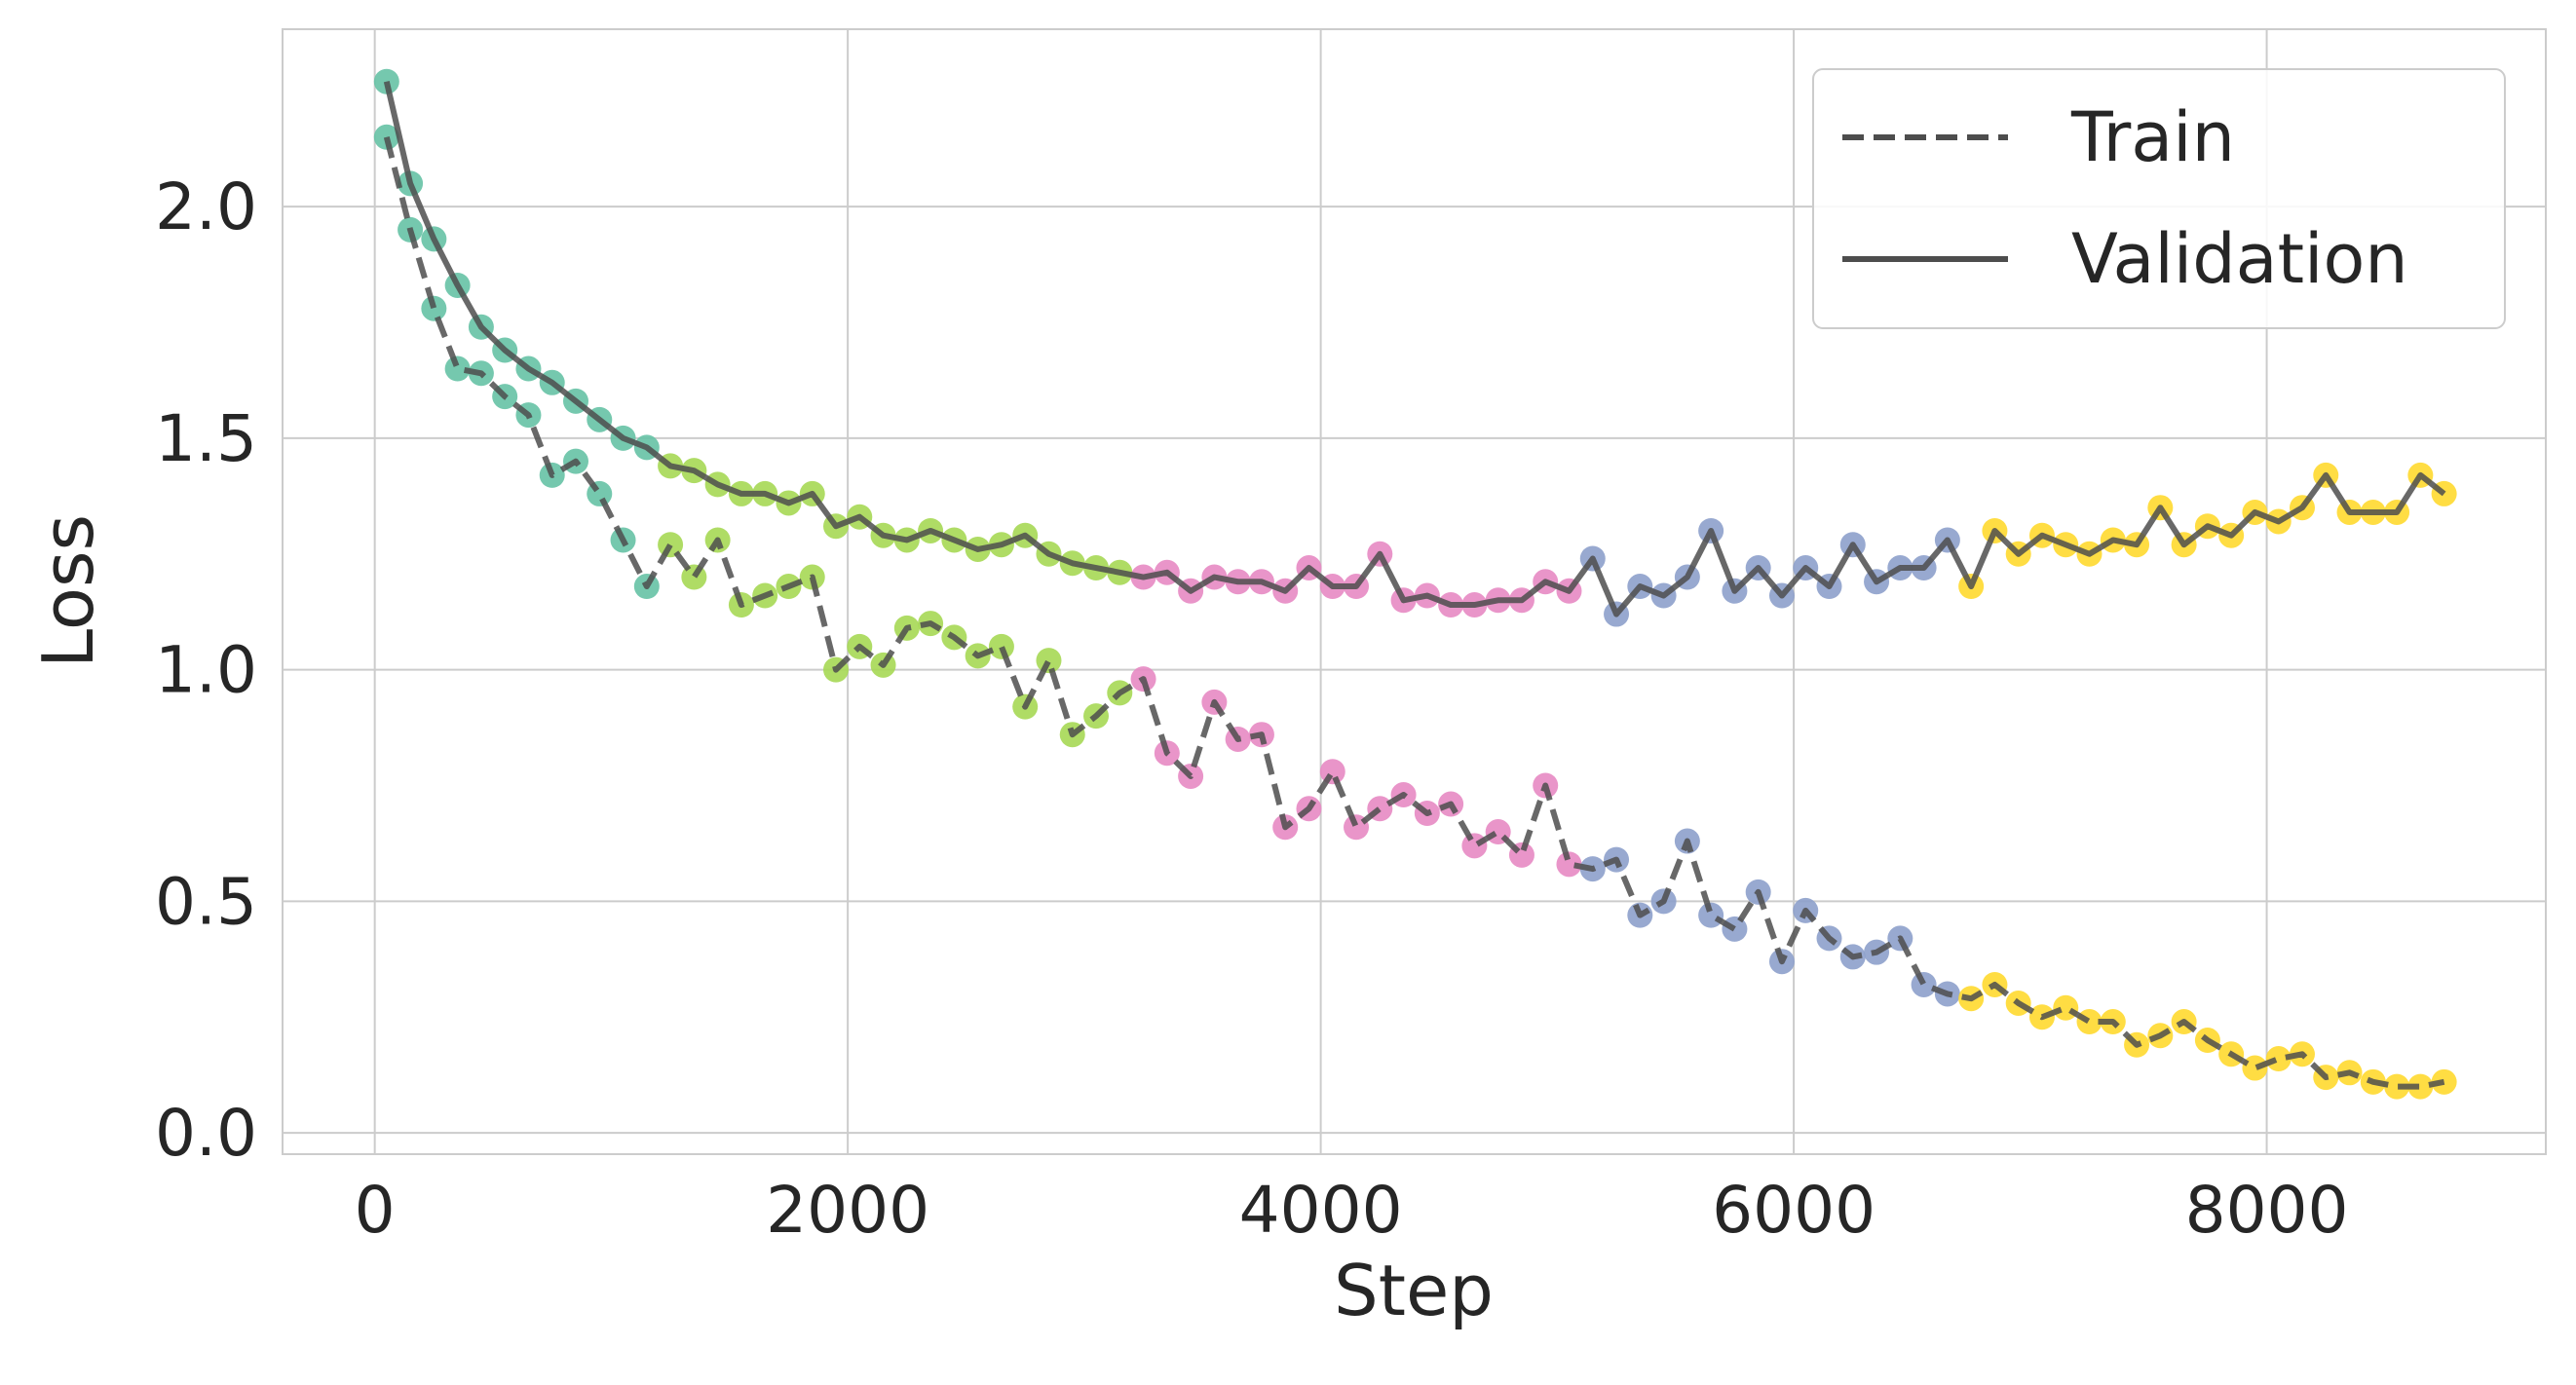  I want to click on legend-label: Validation, so click(2239, 259).